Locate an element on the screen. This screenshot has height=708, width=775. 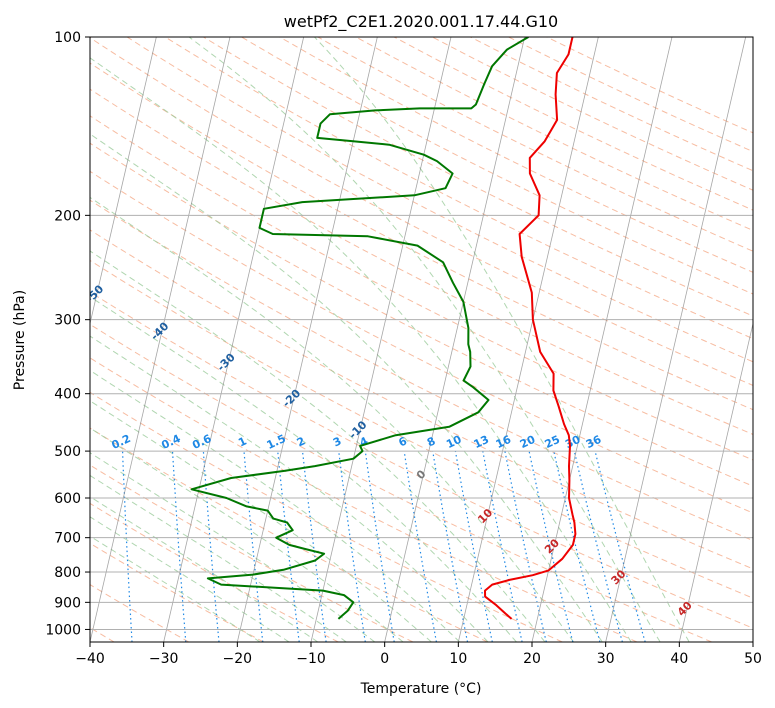
x-tick-label: 20 is located at coordinates (532, 659).